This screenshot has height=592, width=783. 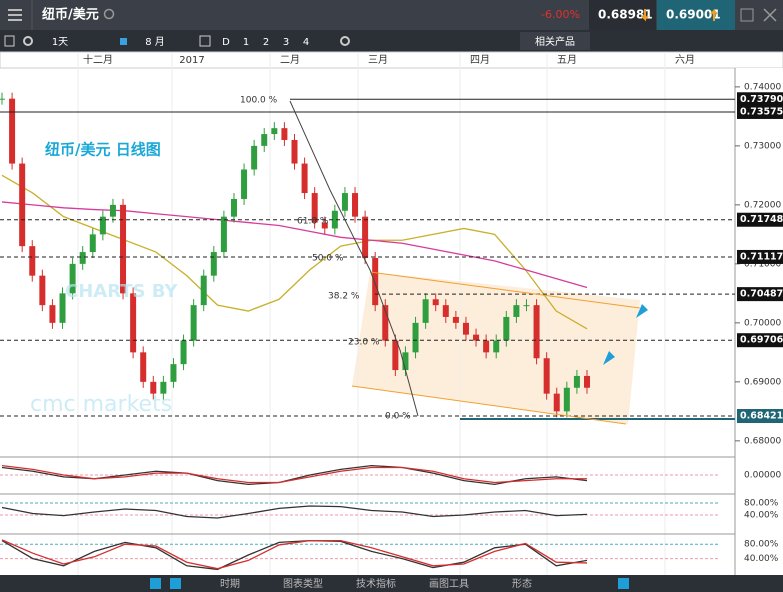 I want to click on up-arrow, so click(x=714, y=14).